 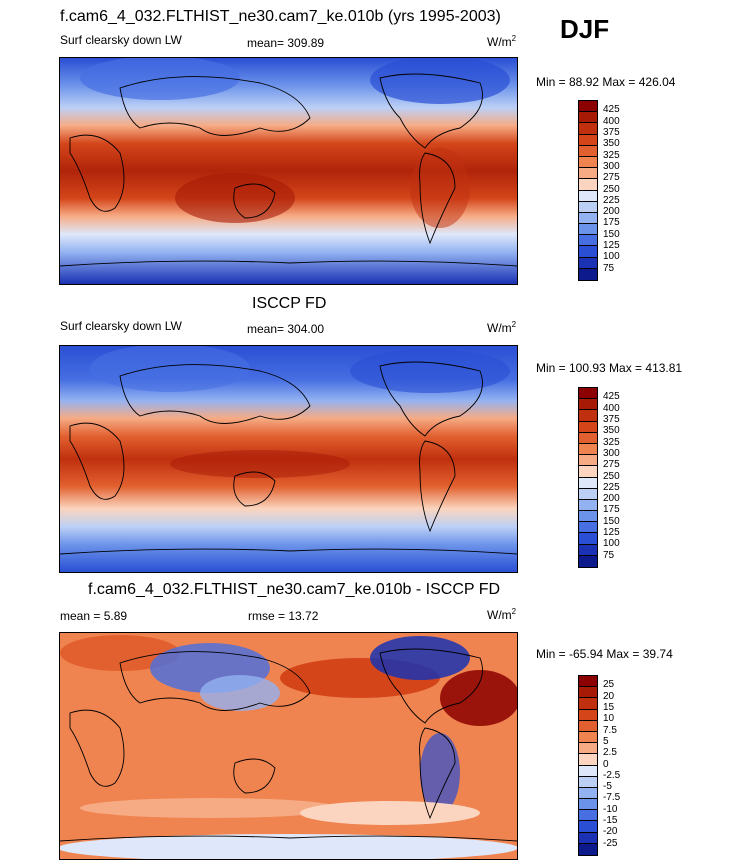 What do you see at coordinates (606, 764) in the screenshot?
I see `colorbar-label: 0` at bounding box center [606, 764].